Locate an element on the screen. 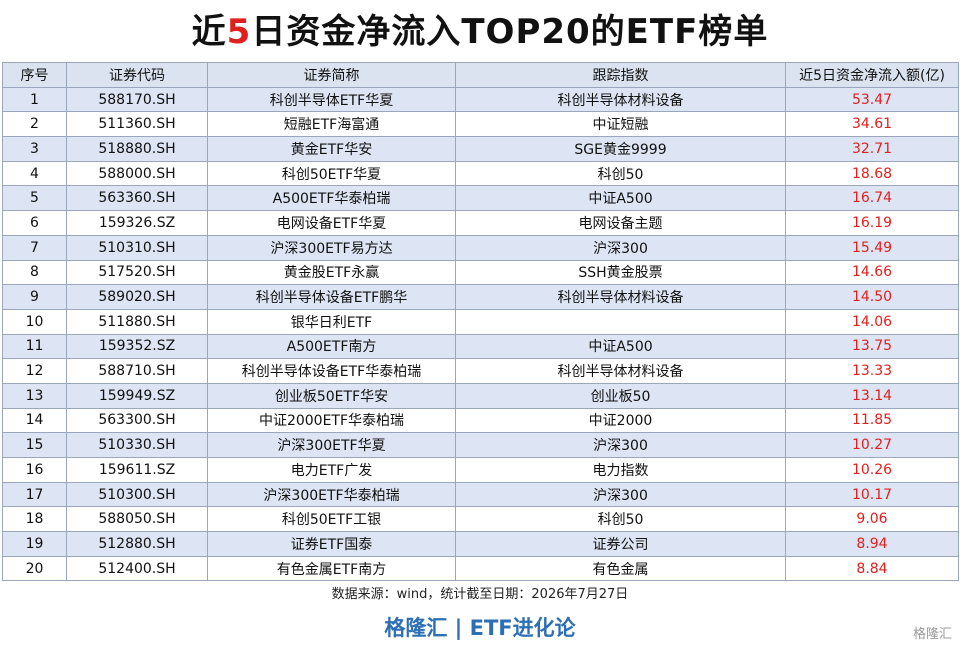 The height and width of the screenshot is (647, 960). code-cell: 588170.SH is located at coordinates (137, 99).